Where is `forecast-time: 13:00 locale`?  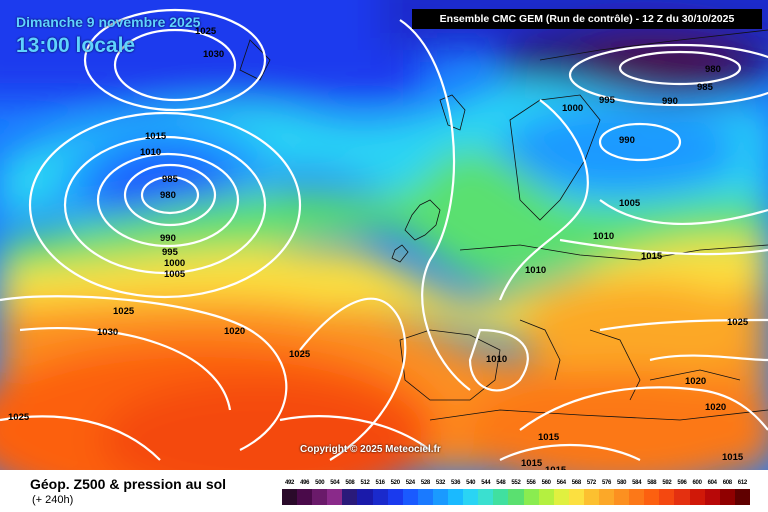
forecast-time: 13:00 locale is located at coordinates (76, 45).